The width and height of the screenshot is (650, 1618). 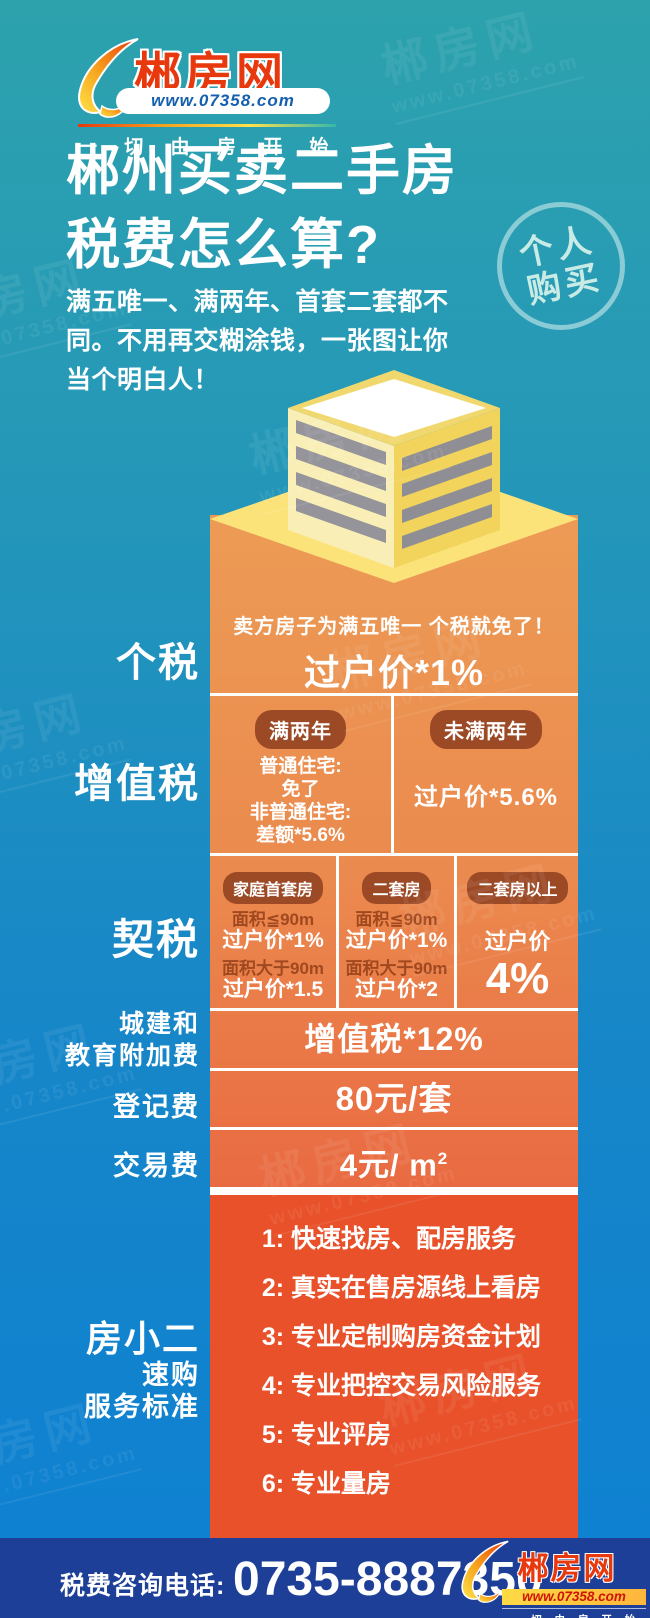 I want to click on service-item: 3: 专业定制购房资金计划, so click(x=394, y=1341).